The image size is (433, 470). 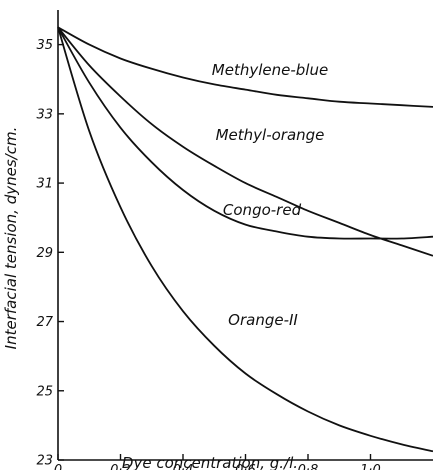 What do you see at coordinates (183, 466) in the screenshot?
I see `x-tick-label: 0·4` at bounding box center [183, 466].